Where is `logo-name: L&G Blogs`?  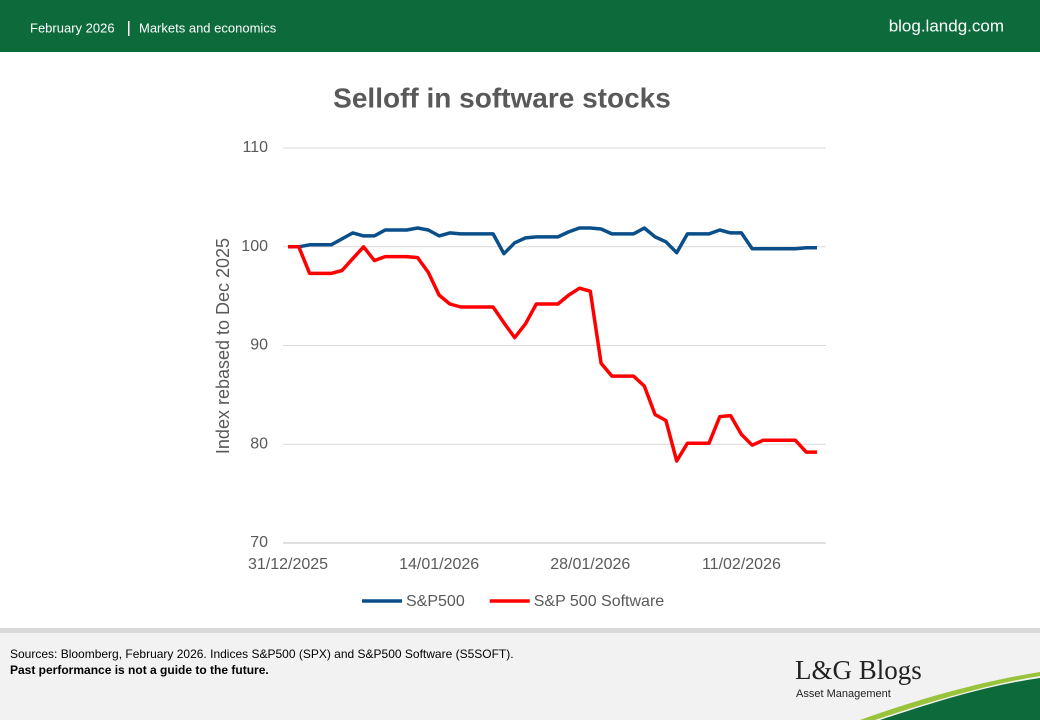 logo-name: L&G Blogs is located at coordinates (858, 670).